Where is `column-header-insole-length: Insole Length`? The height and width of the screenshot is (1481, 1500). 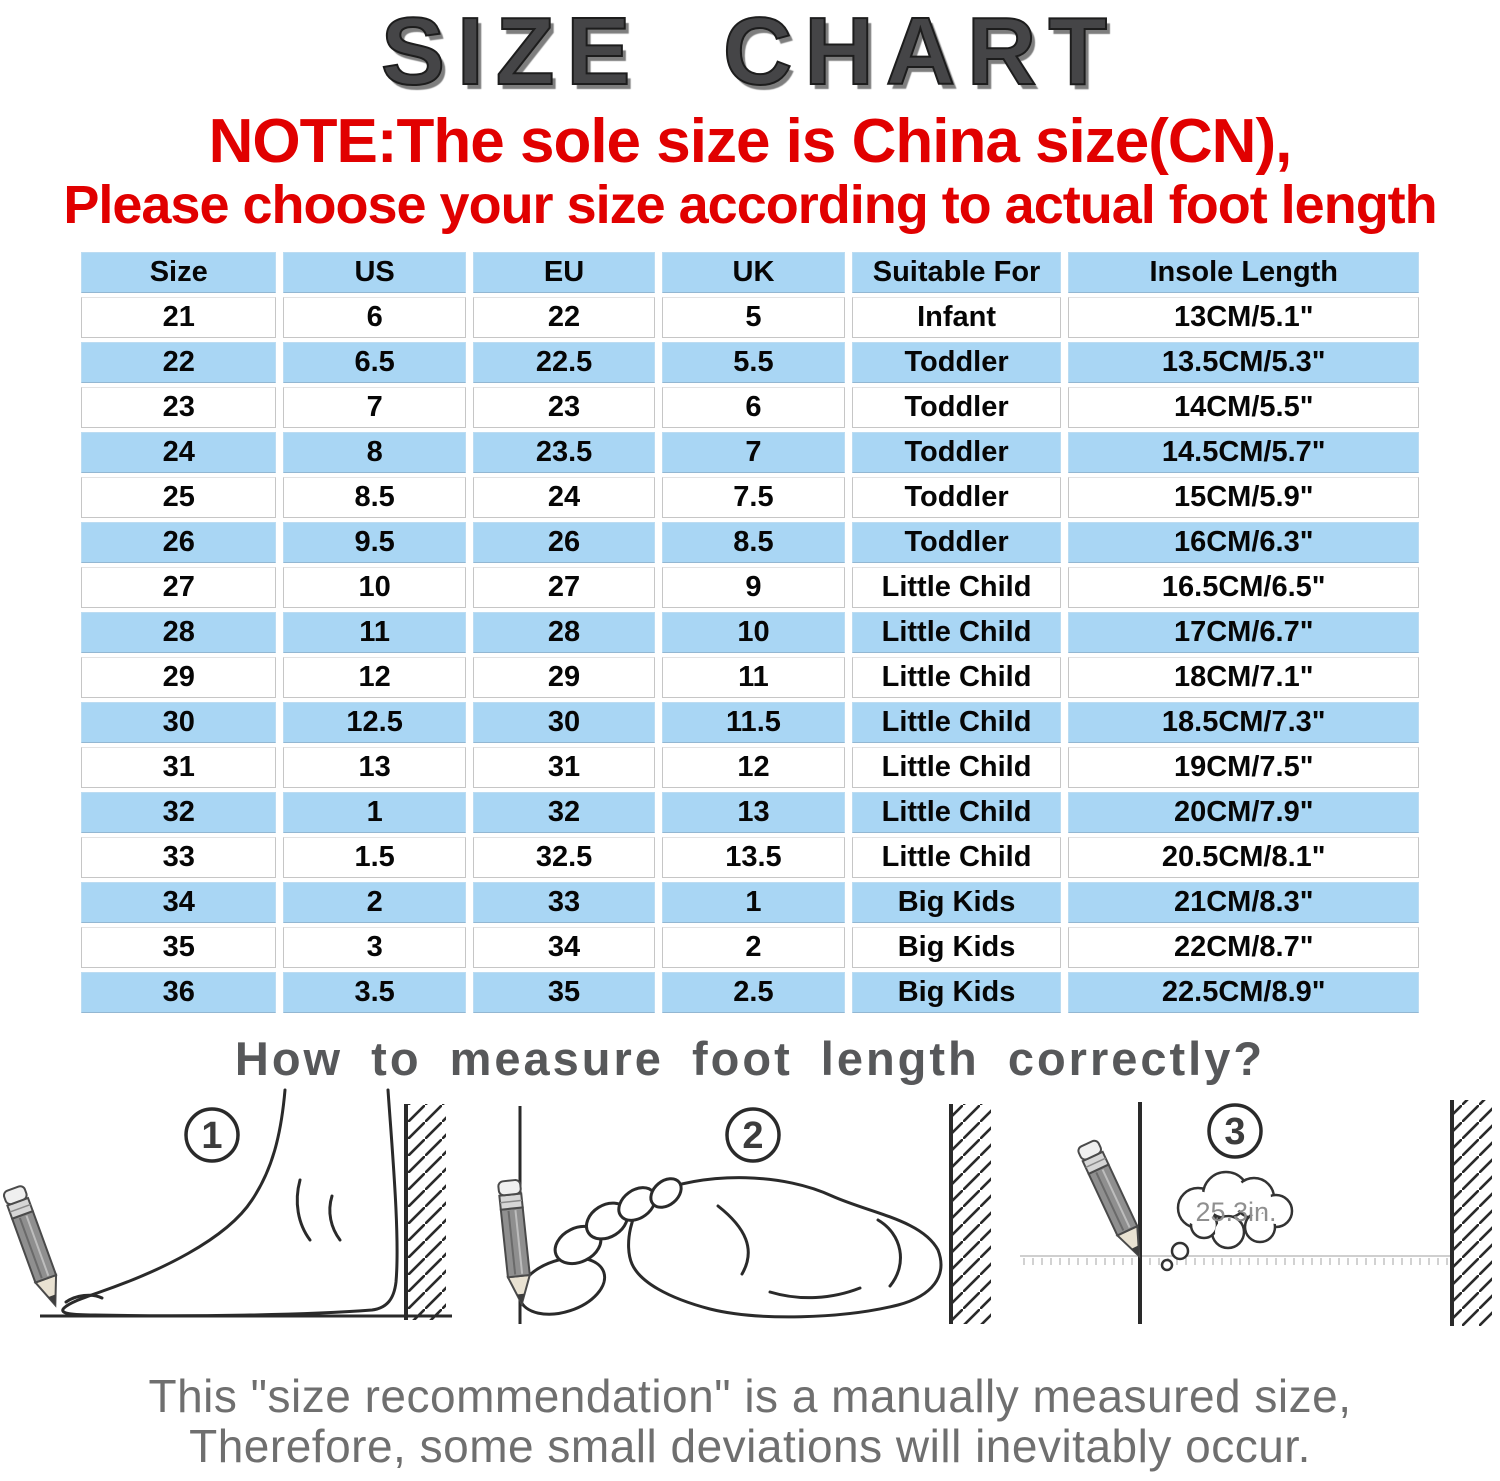 column-header-insole-length: Insole Length is located at coordinates (1243, 272).